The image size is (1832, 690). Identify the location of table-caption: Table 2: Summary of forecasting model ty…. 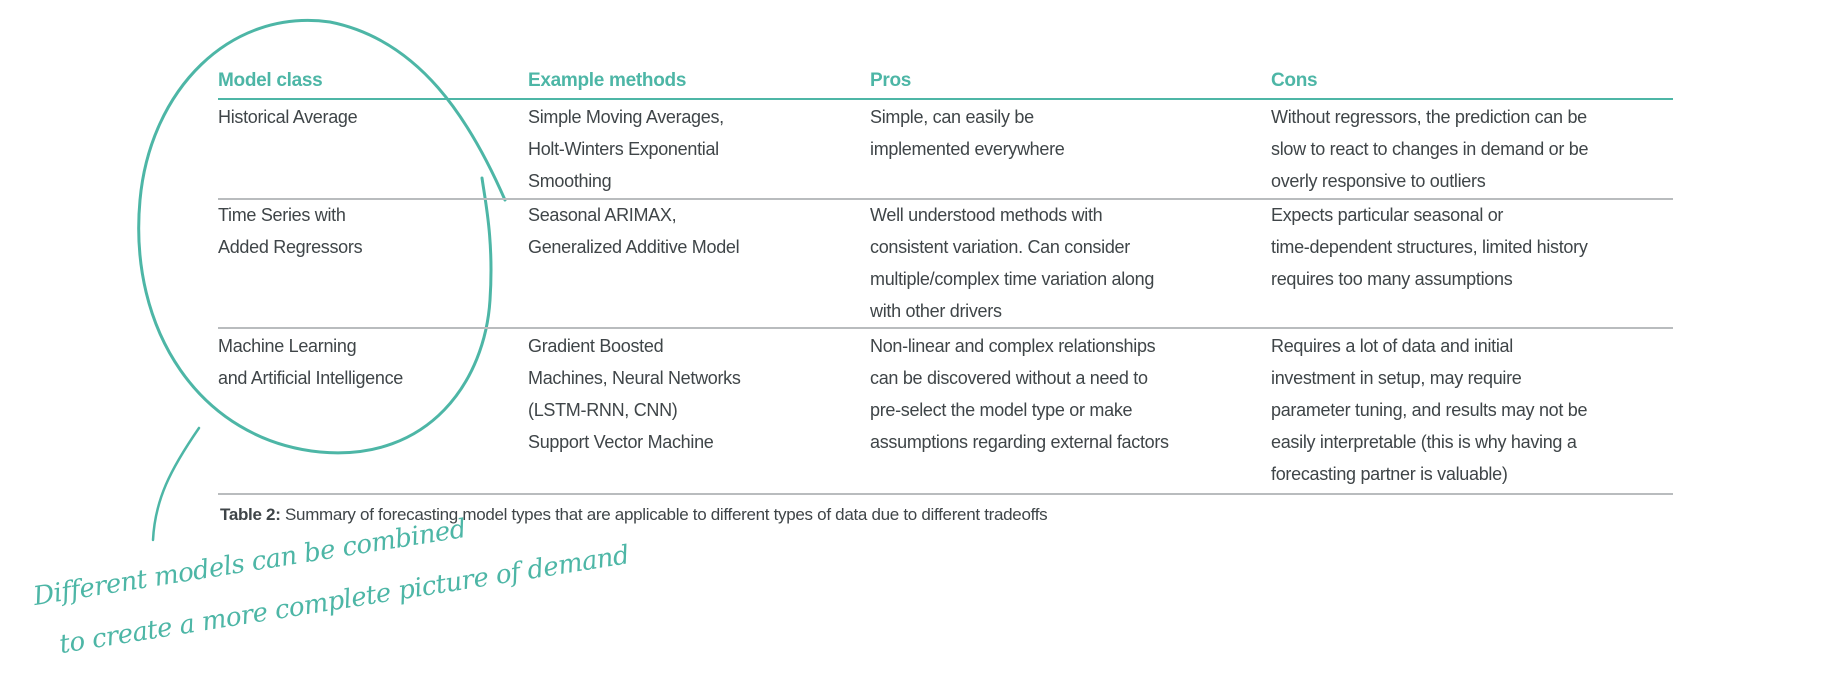
(634, 515).